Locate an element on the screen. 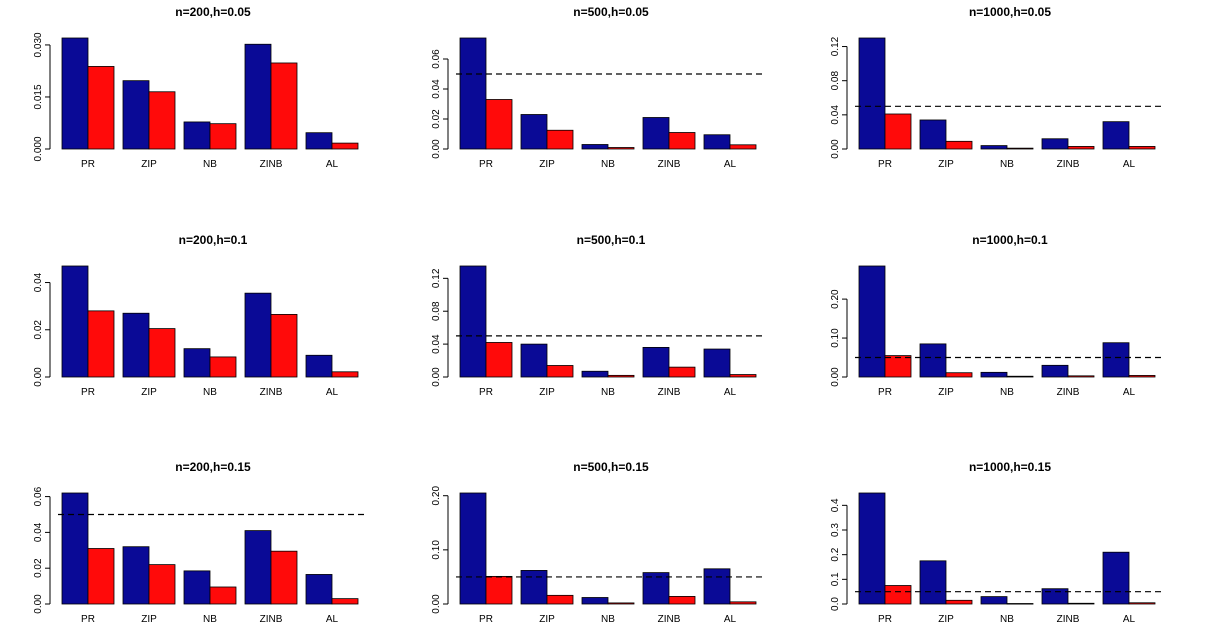  y-tick-label: 0.4 is located at coordinates (835, 505).